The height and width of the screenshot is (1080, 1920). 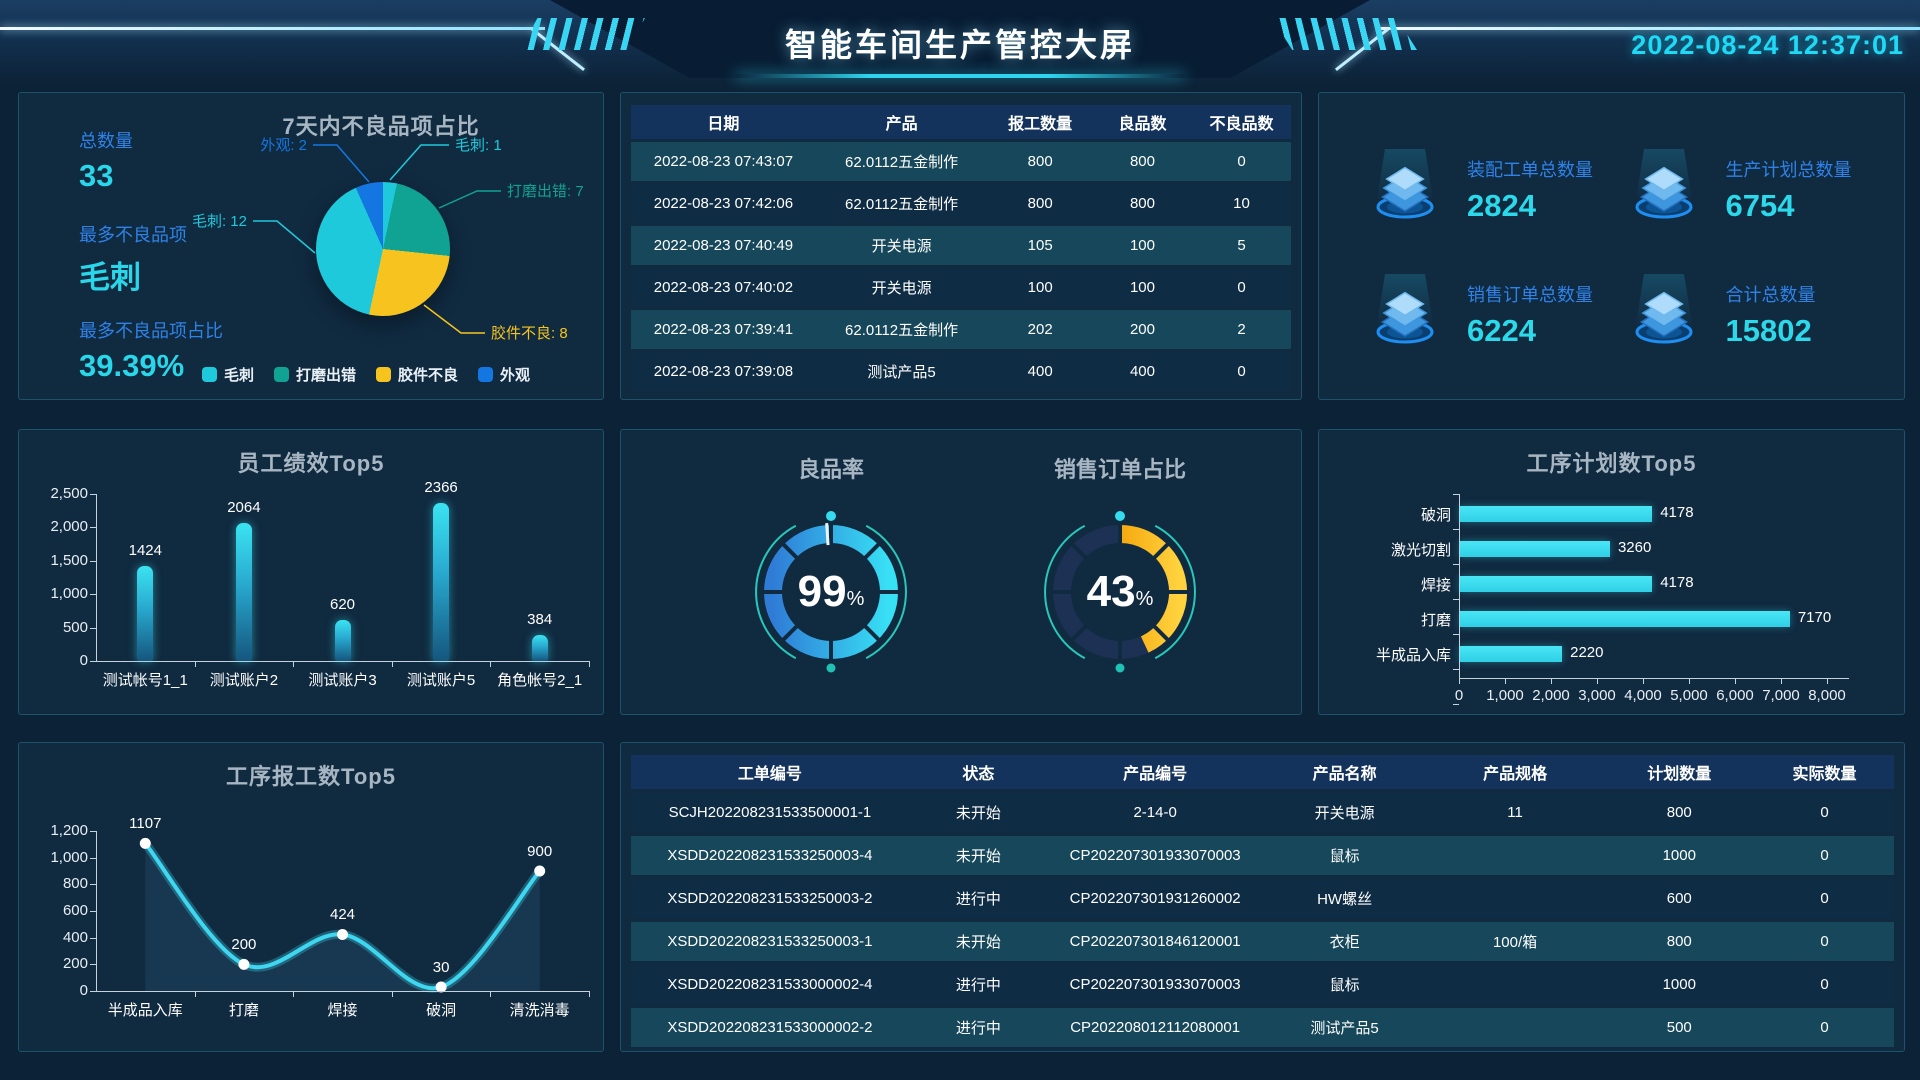 What do you see at coordinates (1505, 695) in the screenshot?
I see `x-tick-label: 1,000` at bounding box center [1505, 695].